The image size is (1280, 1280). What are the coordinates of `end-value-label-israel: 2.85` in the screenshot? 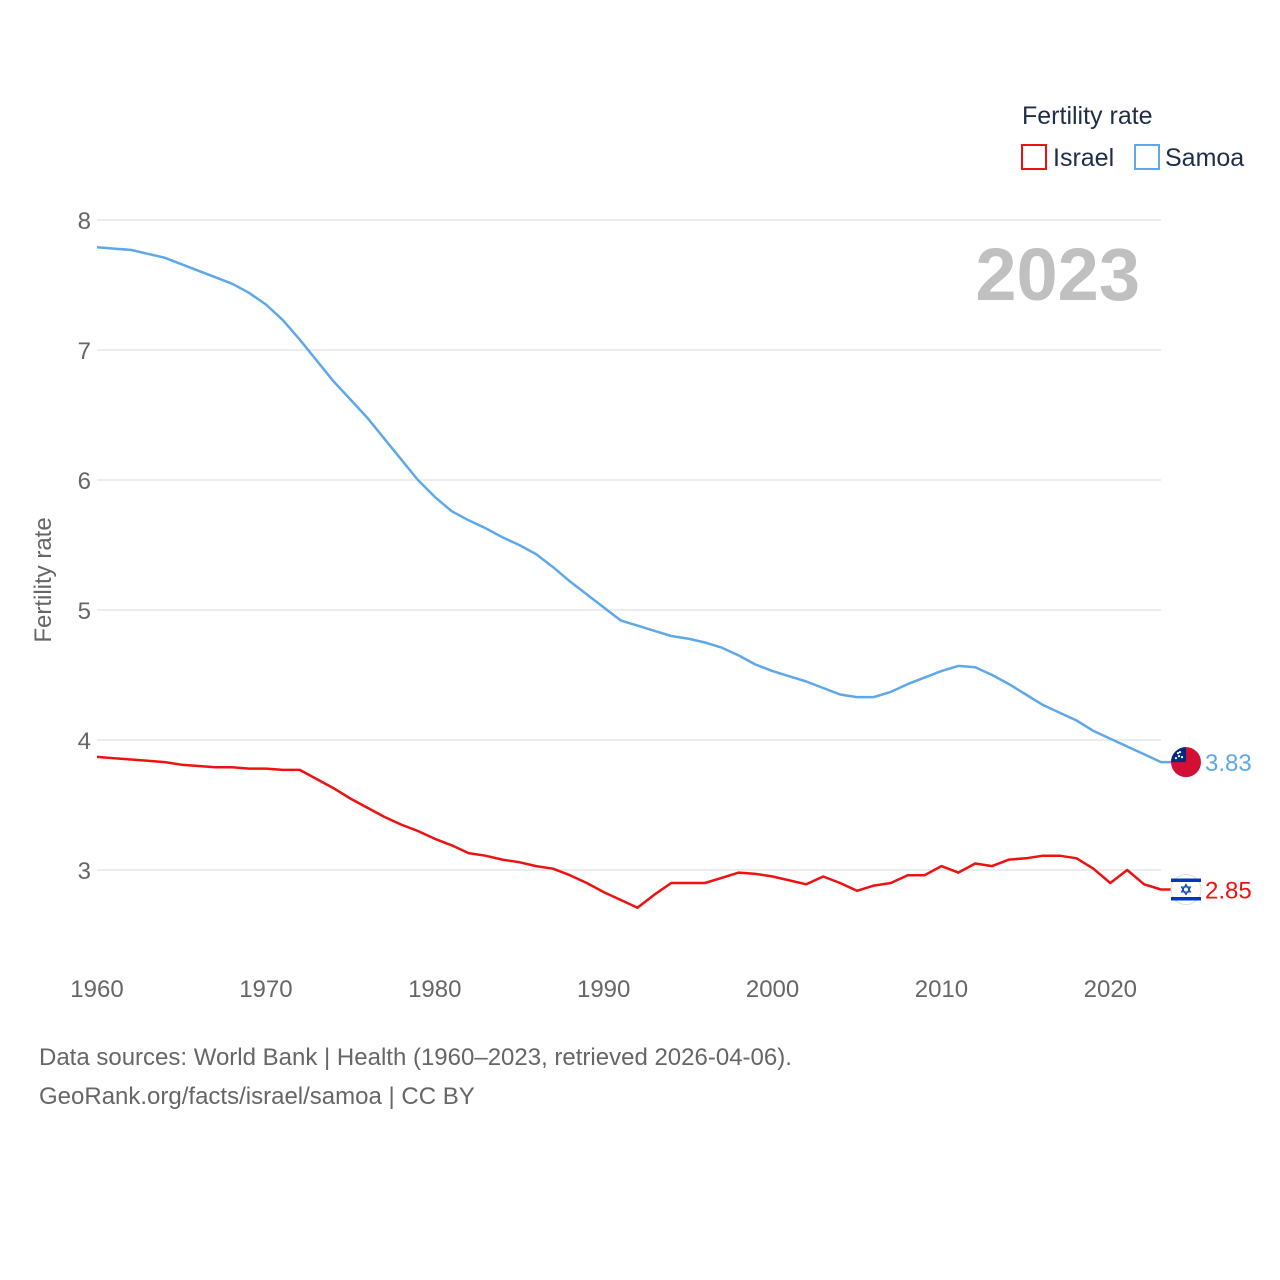 It's located at (1228, 891).